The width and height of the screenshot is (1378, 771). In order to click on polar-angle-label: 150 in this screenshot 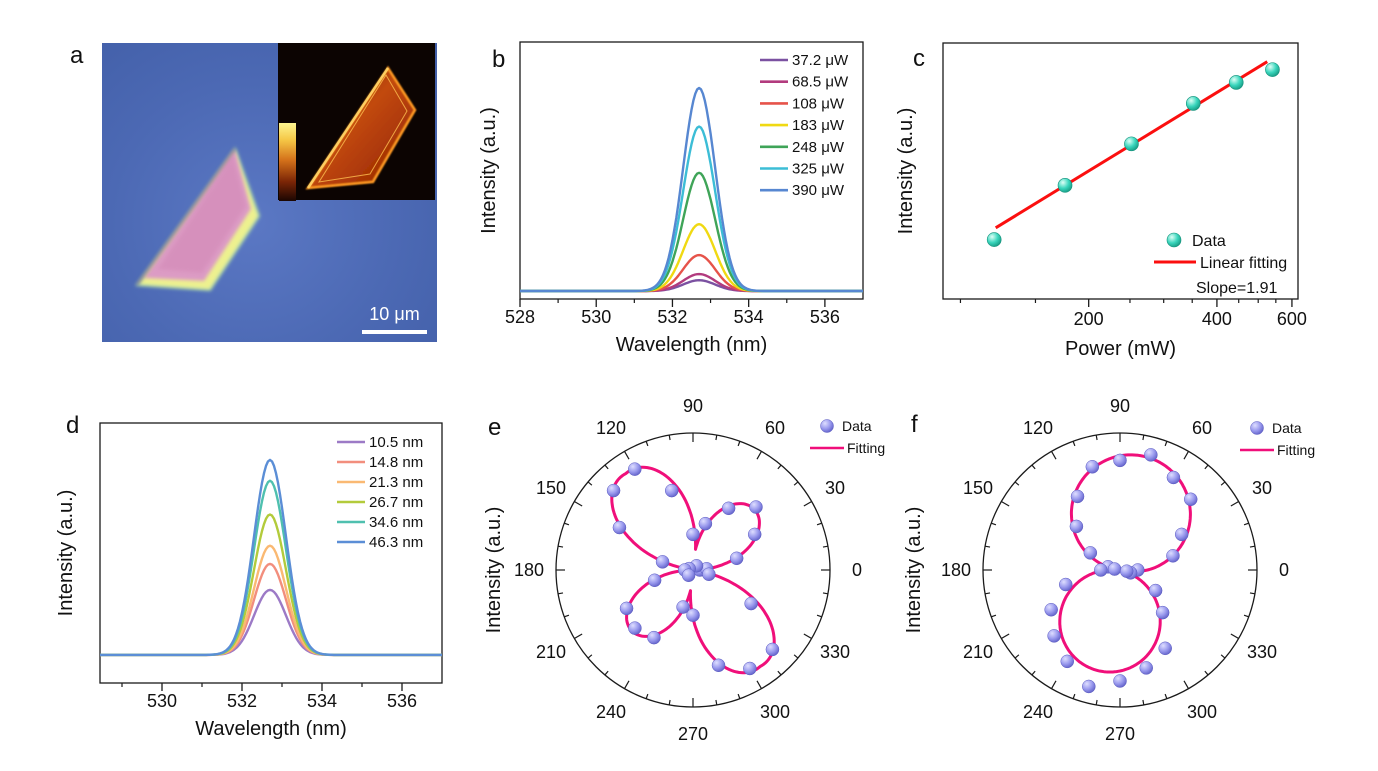, I will do `click(978, 488)`.